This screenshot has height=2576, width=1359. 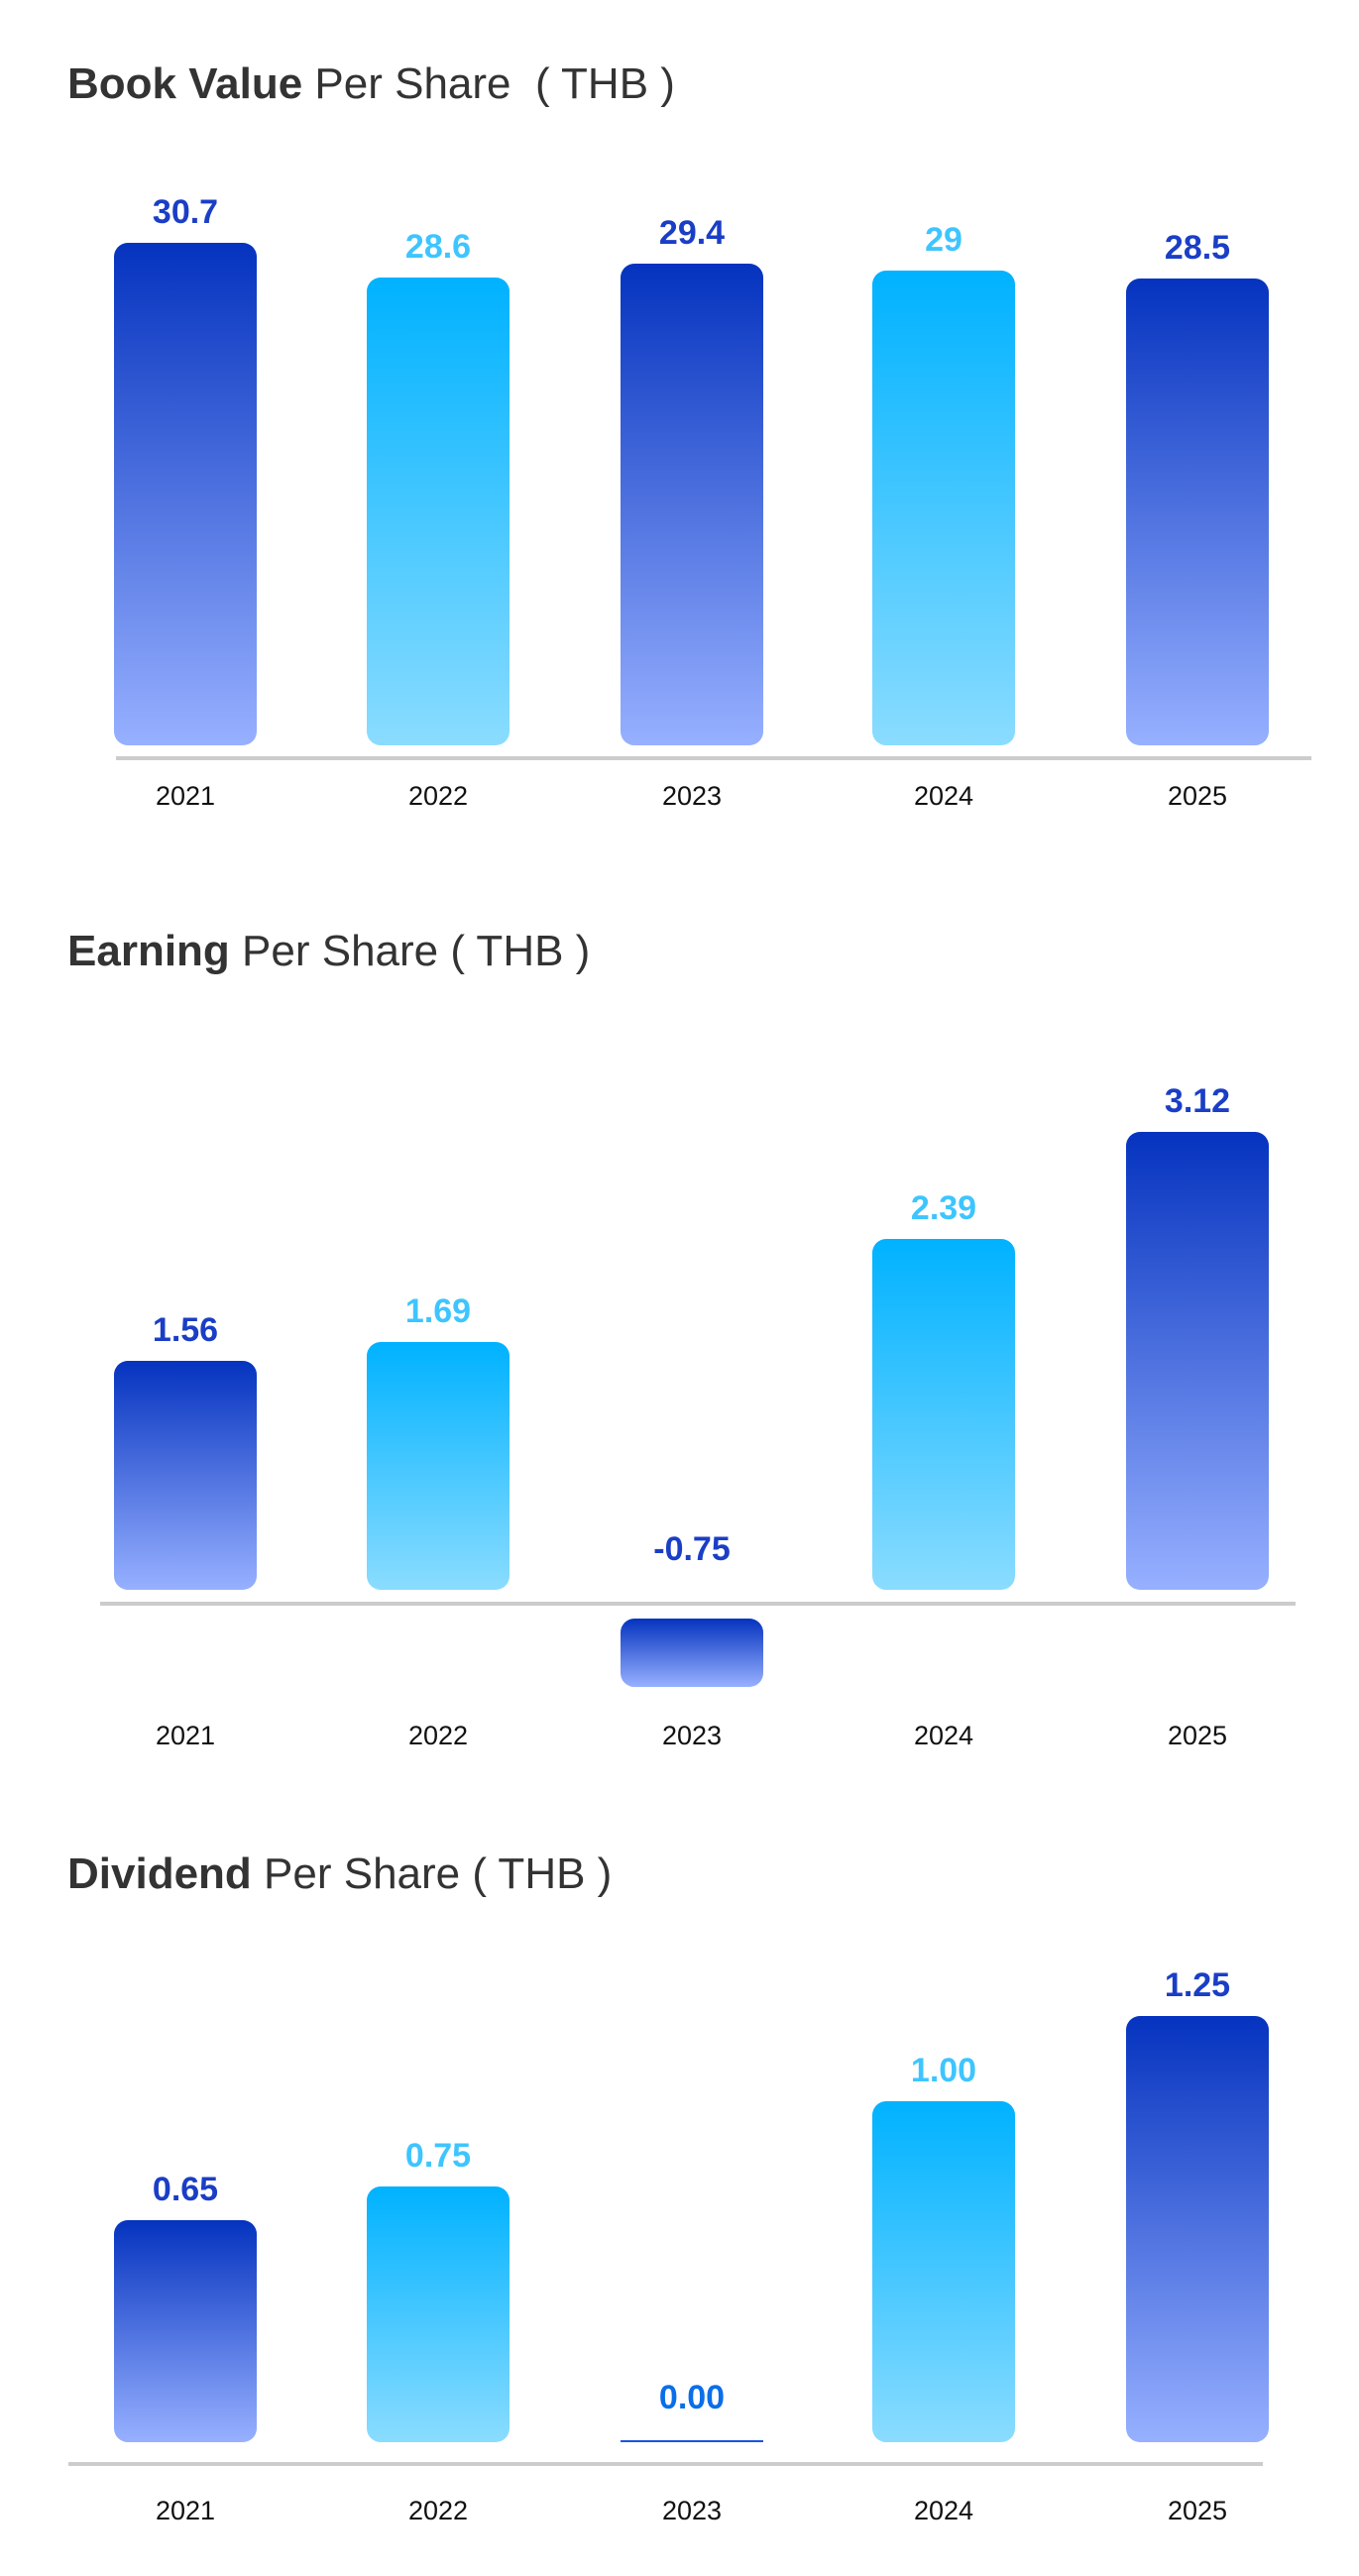 What do you see at coordinates (944, 1208) in the screenshot?
I see `data-label: 2.39` at bounding box center [944, 1208].